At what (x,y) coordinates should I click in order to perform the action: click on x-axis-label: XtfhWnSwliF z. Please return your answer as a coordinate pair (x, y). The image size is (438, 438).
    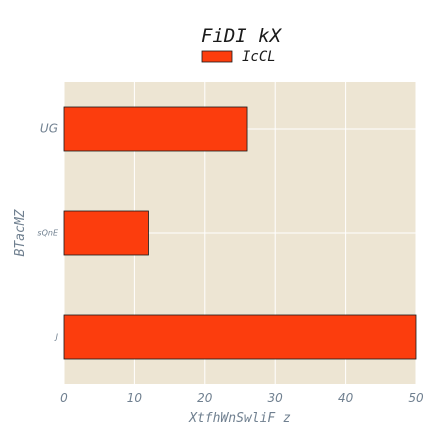
    Looking at the image, I should click on (239, 418).